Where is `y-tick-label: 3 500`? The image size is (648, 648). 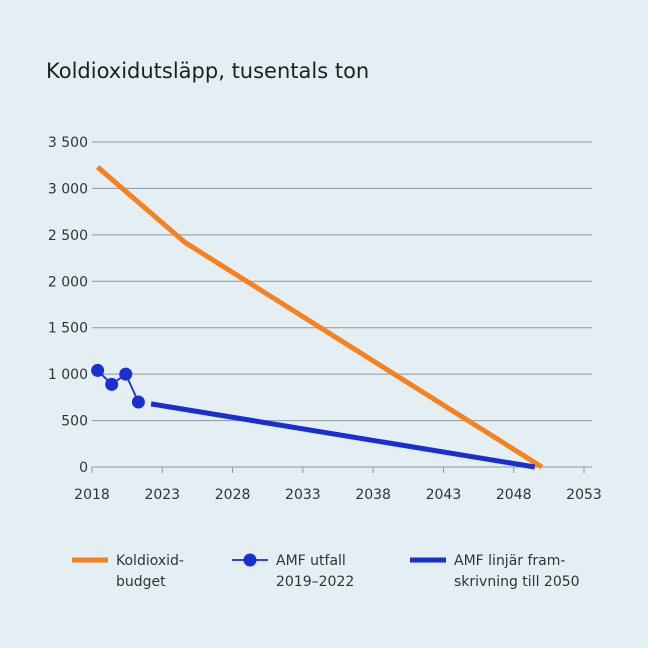
y-tick-label: 3 500 is located at coordinates (68, 143).